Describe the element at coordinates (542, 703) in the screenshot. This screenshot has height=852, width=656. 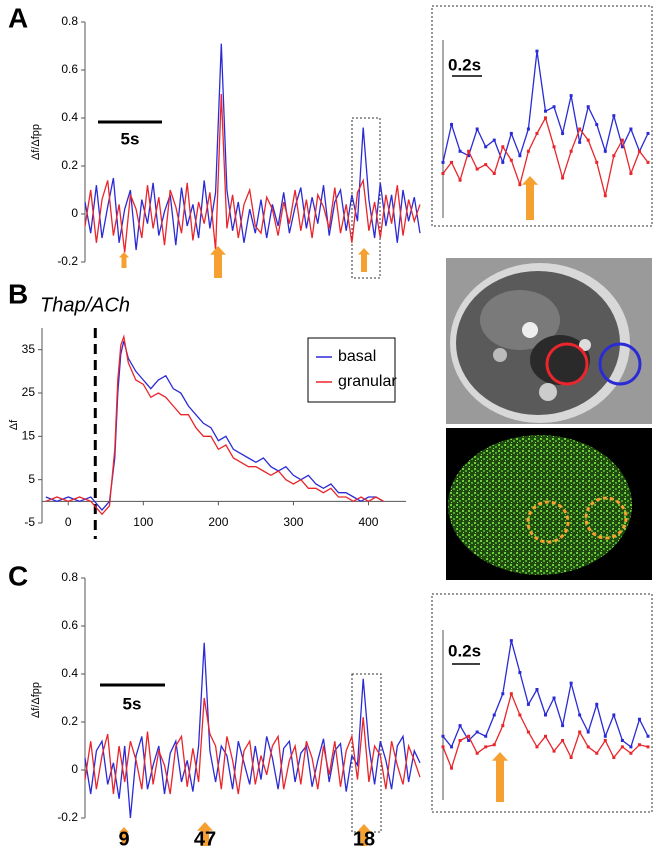
I see `inset-frame` at that location.